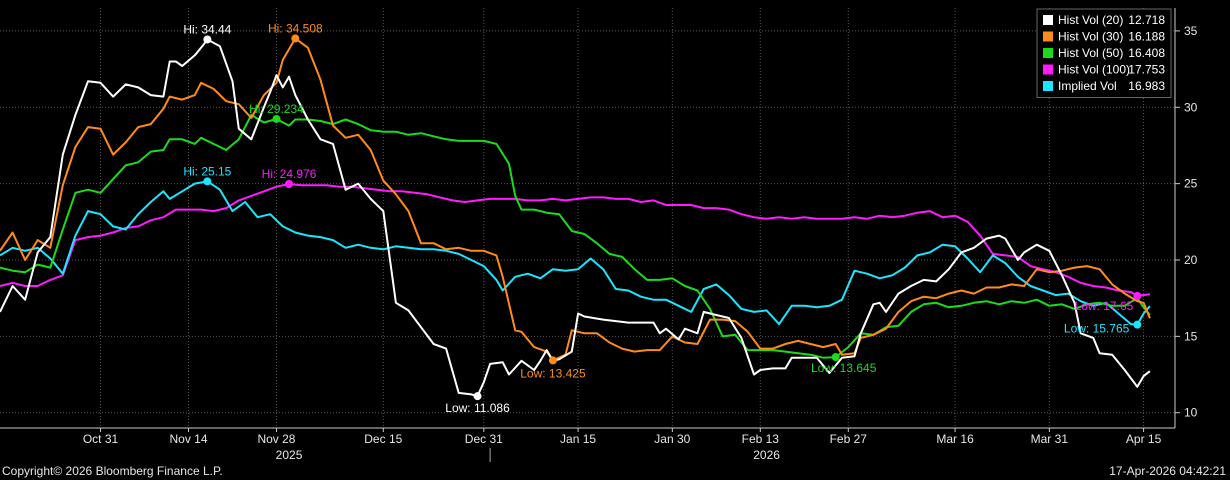 The height and width of the screenshot is (480, 1230). I want to click on x-tick-label: Nov 14, so click(188, 439).